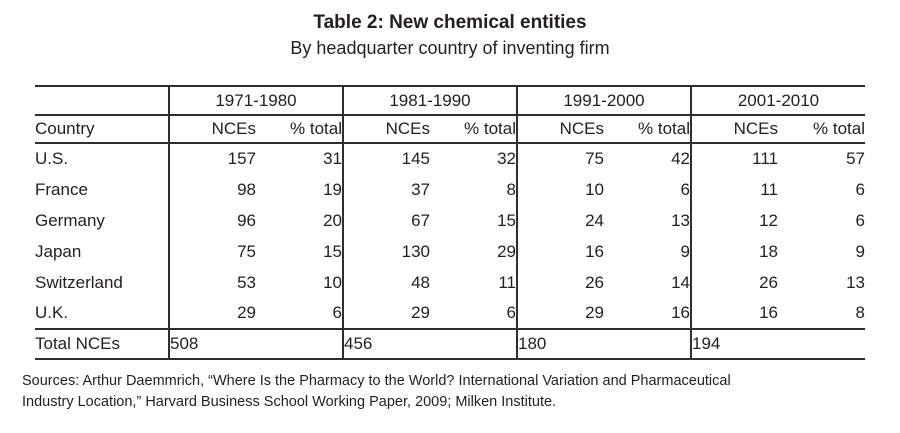 Image resolution: width=900 pixels, height=433 pixels. I want to click on table-title: Table 2: New chemical entities, so click(450, 22).